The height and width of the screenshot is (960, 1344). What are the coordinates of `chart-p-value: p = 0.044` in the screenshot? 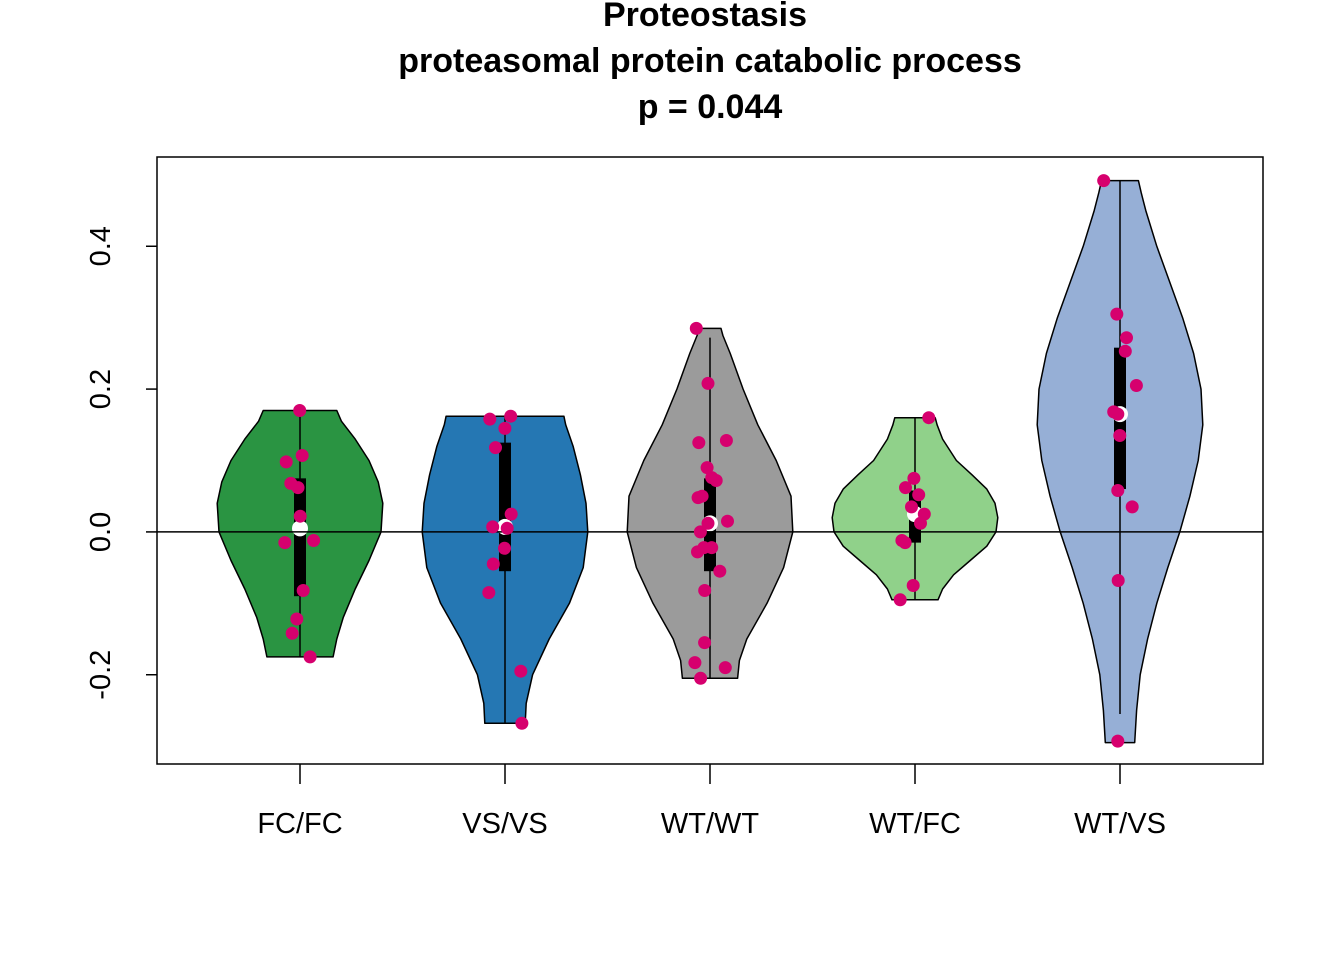 It's located at (710, 107).